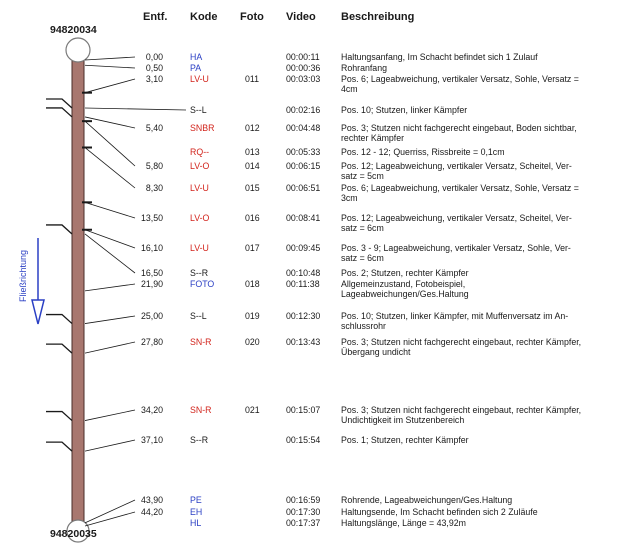 The height and width of the screenshot is (544, 638). I want to click on description-line: satz = 6cm, so click(362, 228).